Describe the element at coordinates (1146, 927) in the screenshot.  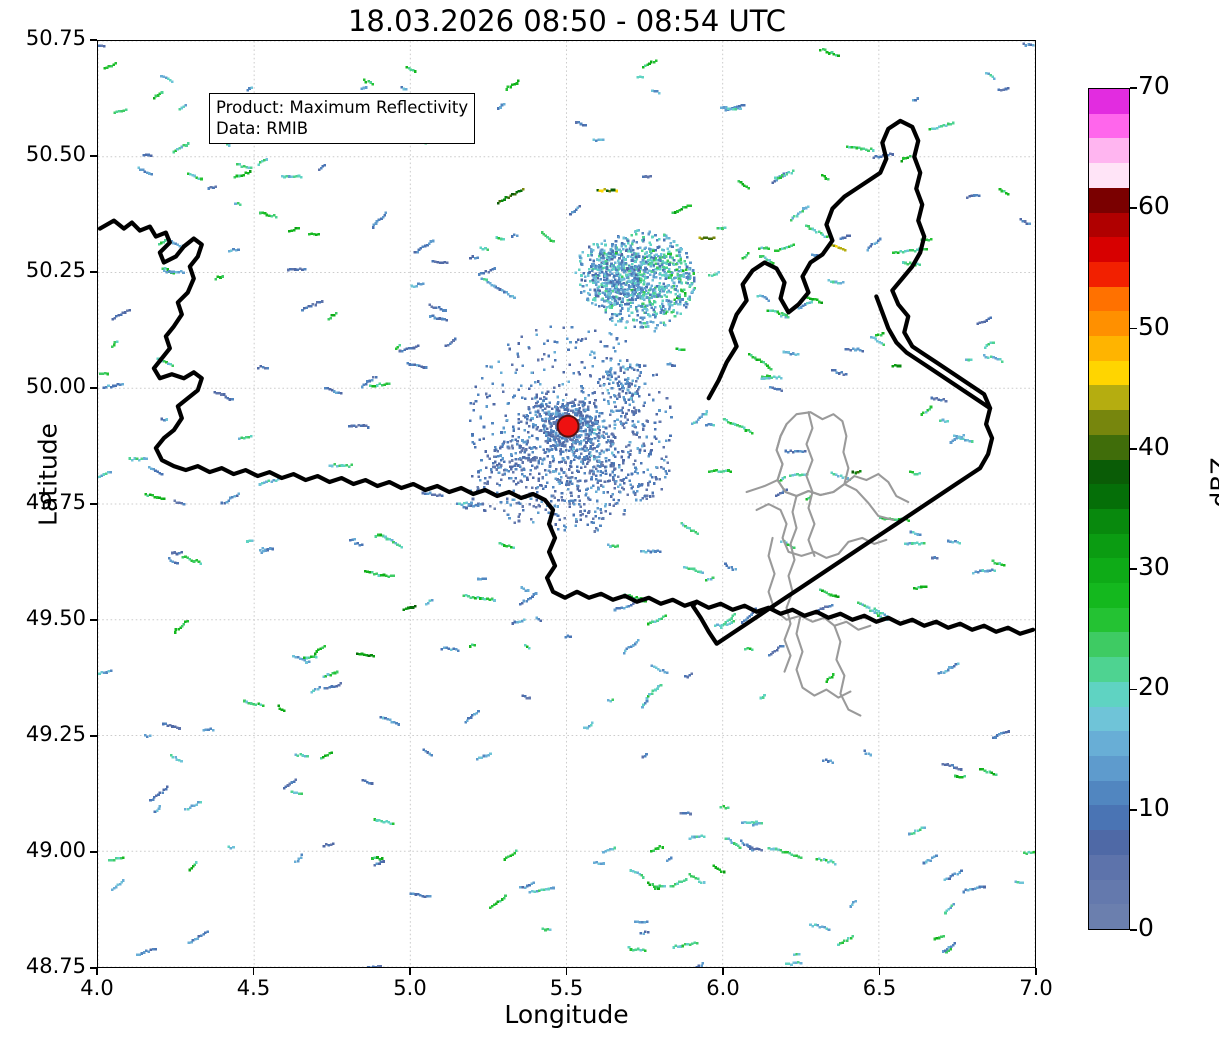
I see `colorbar-tick-label: 0` at that location.